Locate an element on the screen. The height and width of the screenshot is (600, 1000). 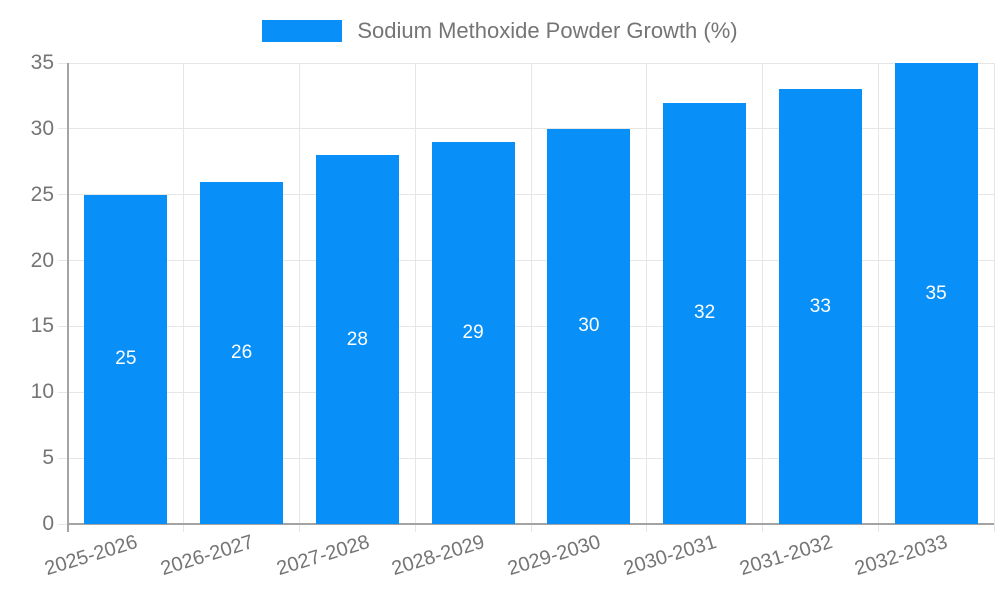
bar-2031-2032 is located at coordinates (820, 306).